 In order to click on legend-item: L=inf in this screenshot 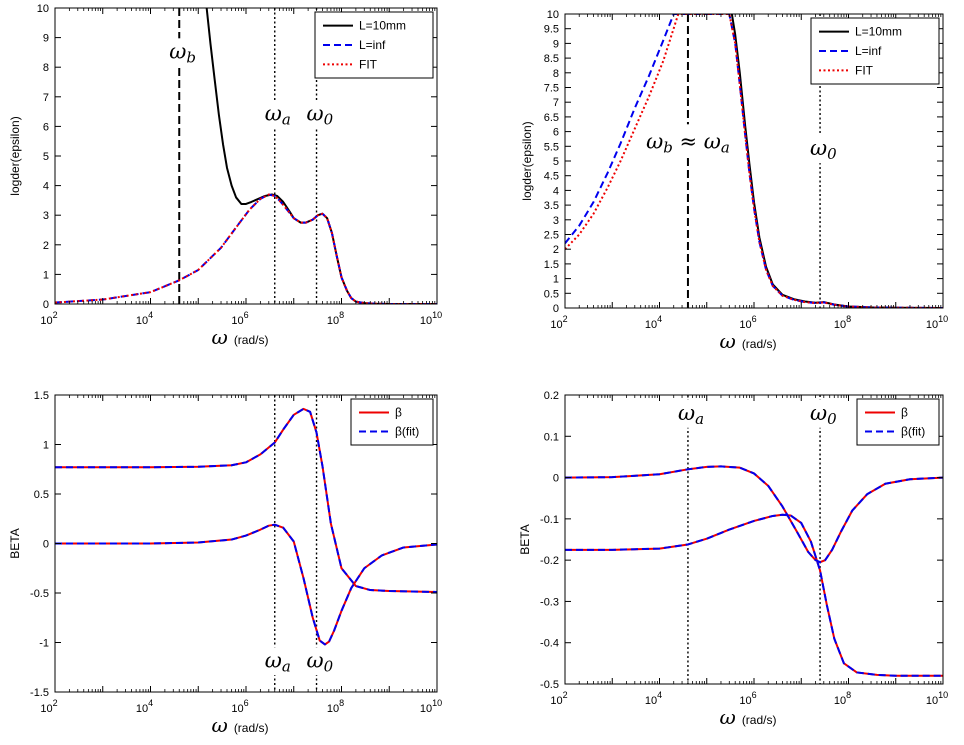, I will do `click(354, 45)`.